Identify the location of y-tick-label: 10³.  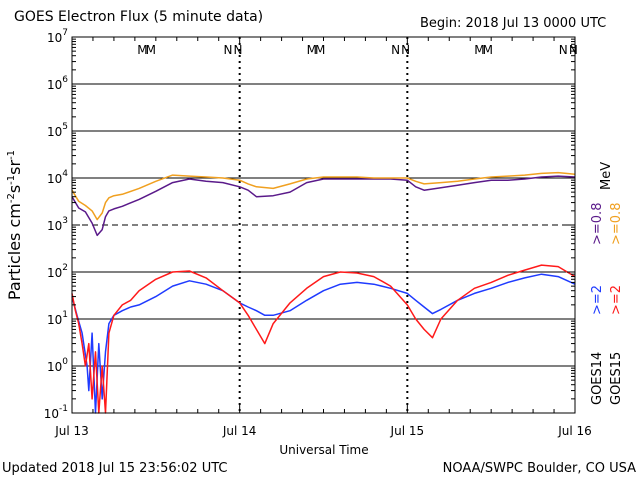
(57, 224).